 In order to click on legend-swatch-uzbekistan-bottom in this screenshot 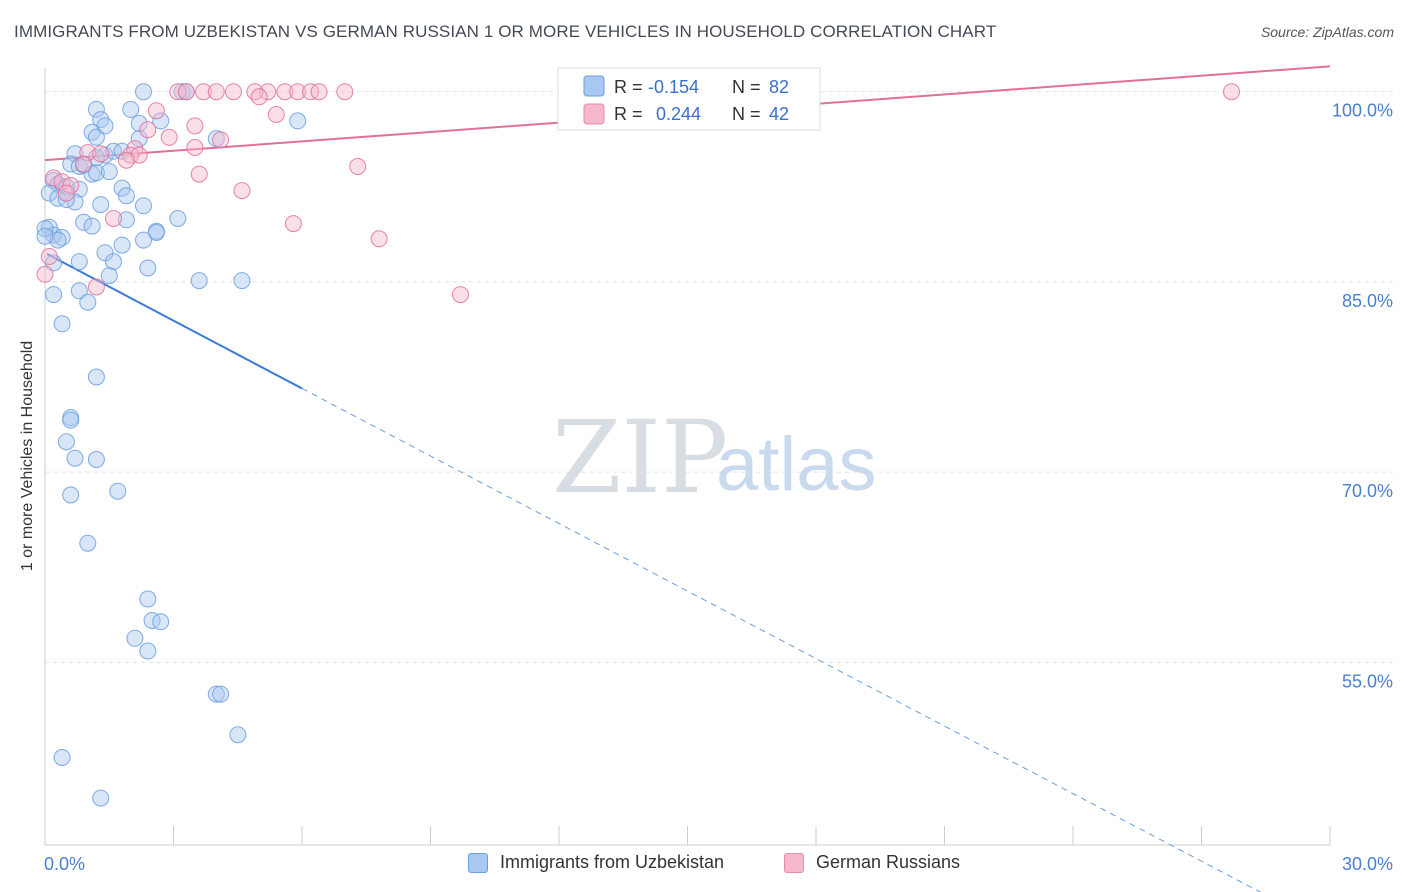, I will do `click(478, 862)`.